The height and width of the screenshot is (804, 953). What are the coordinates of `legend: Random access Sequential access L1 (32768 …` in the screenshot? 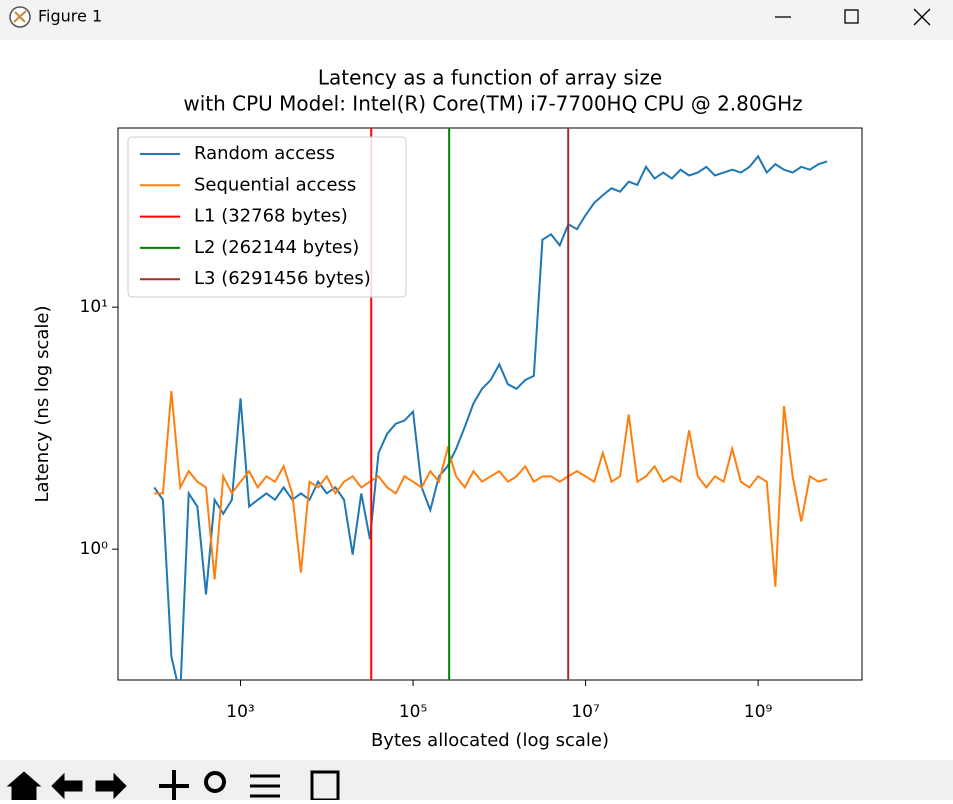 It's located at (267, 217).